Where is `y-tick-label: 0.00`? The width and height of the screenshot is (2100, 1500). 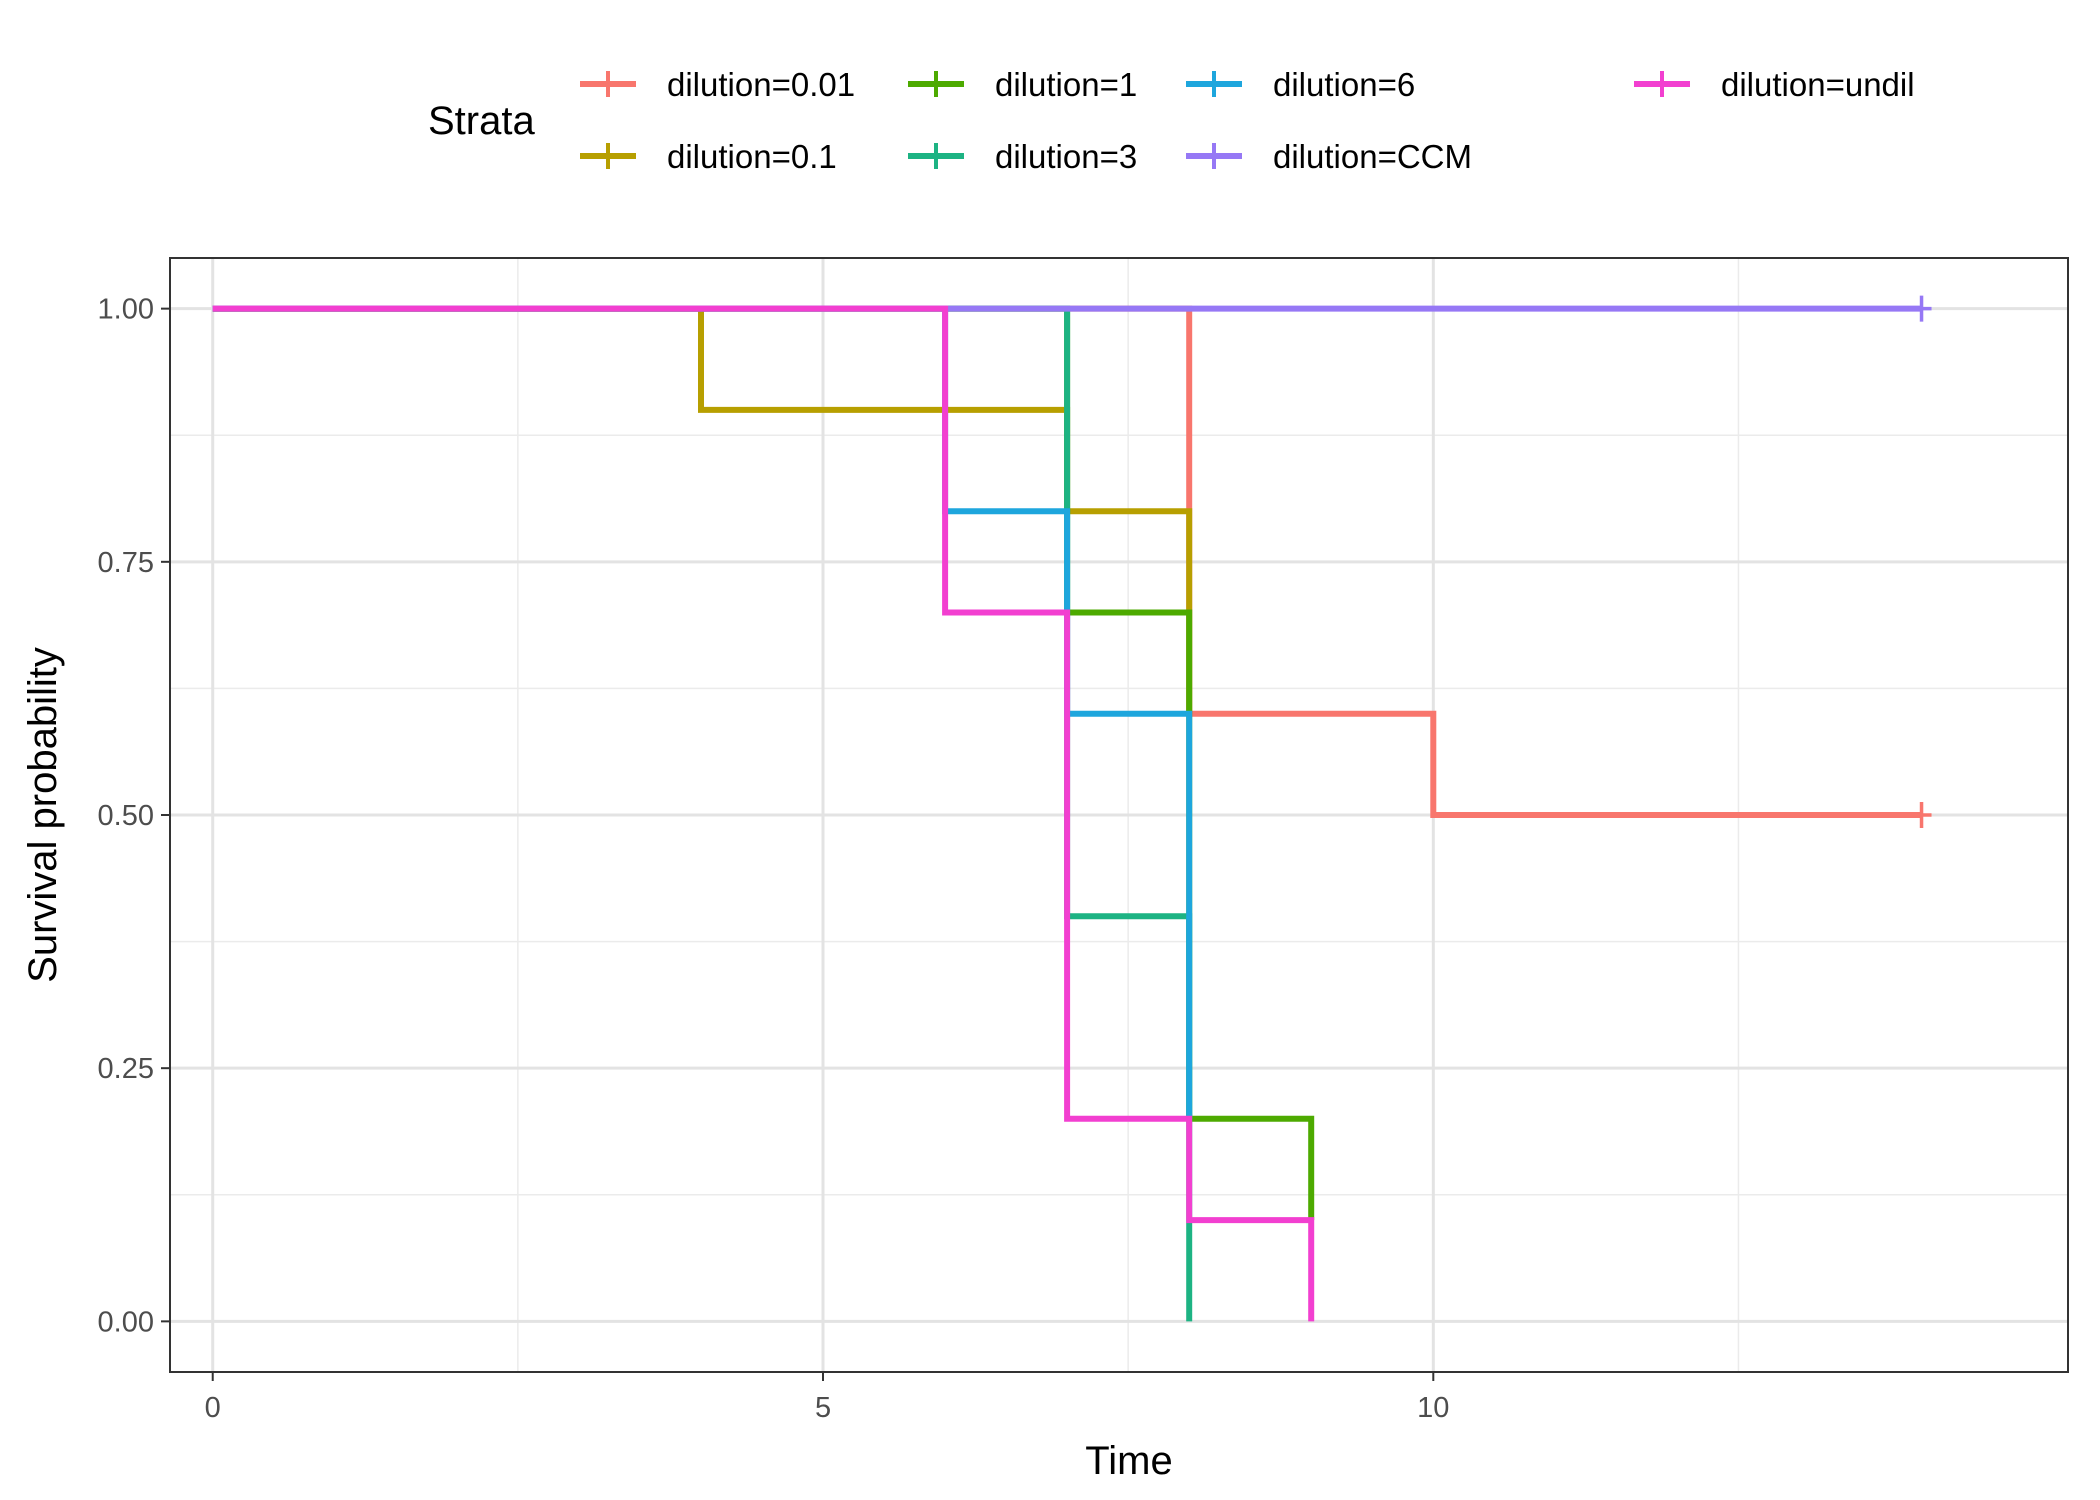 y-tick-label: 0.00 is located at coordinates (126, 1322).